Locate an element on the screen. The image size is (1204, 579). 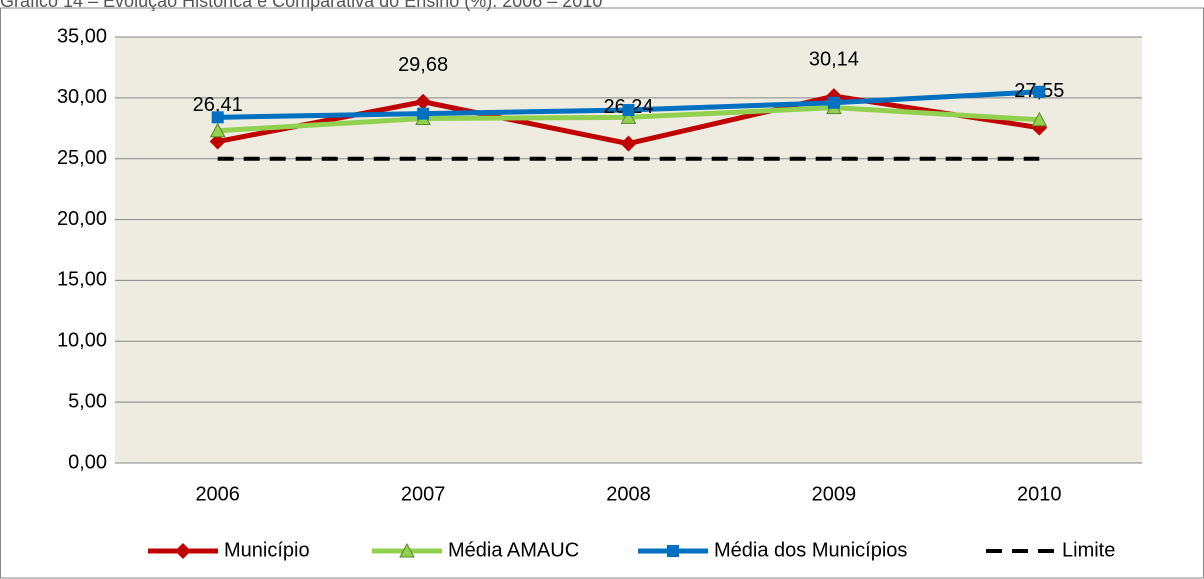
x-tick-label: 2010 is located at coordinates (1039, 494).